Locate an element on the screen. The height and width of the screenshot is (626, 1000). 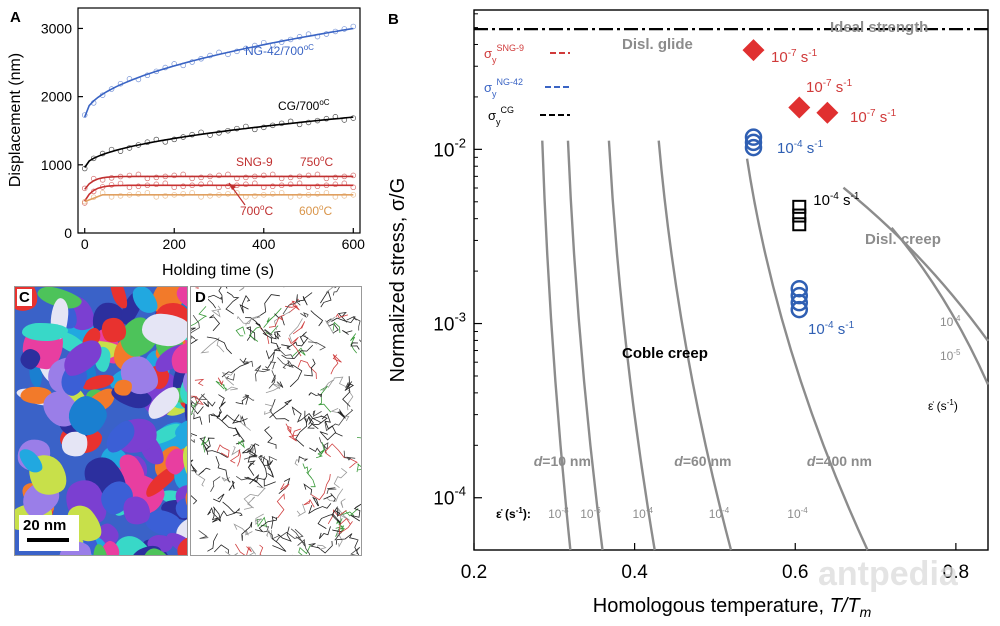
scale-bar-line is located at coordinates (48, 540).